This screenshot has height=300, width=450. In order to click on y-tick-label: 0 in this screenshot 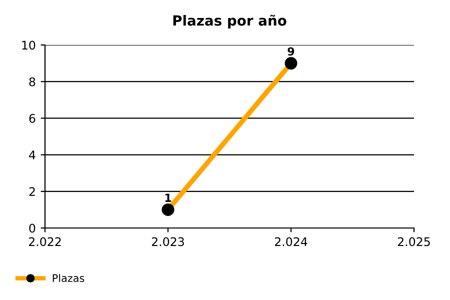, I will do `click(32, 228)`.